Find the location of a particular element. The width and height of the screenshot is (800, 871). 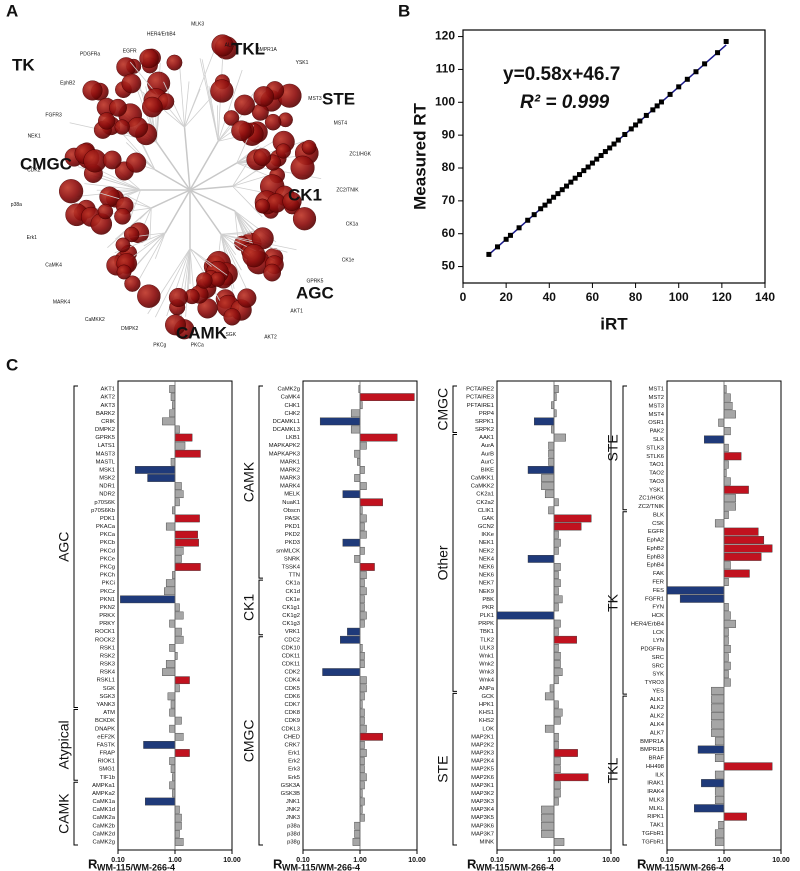

category-label: Erk5 is located at coordinates (294, 778).